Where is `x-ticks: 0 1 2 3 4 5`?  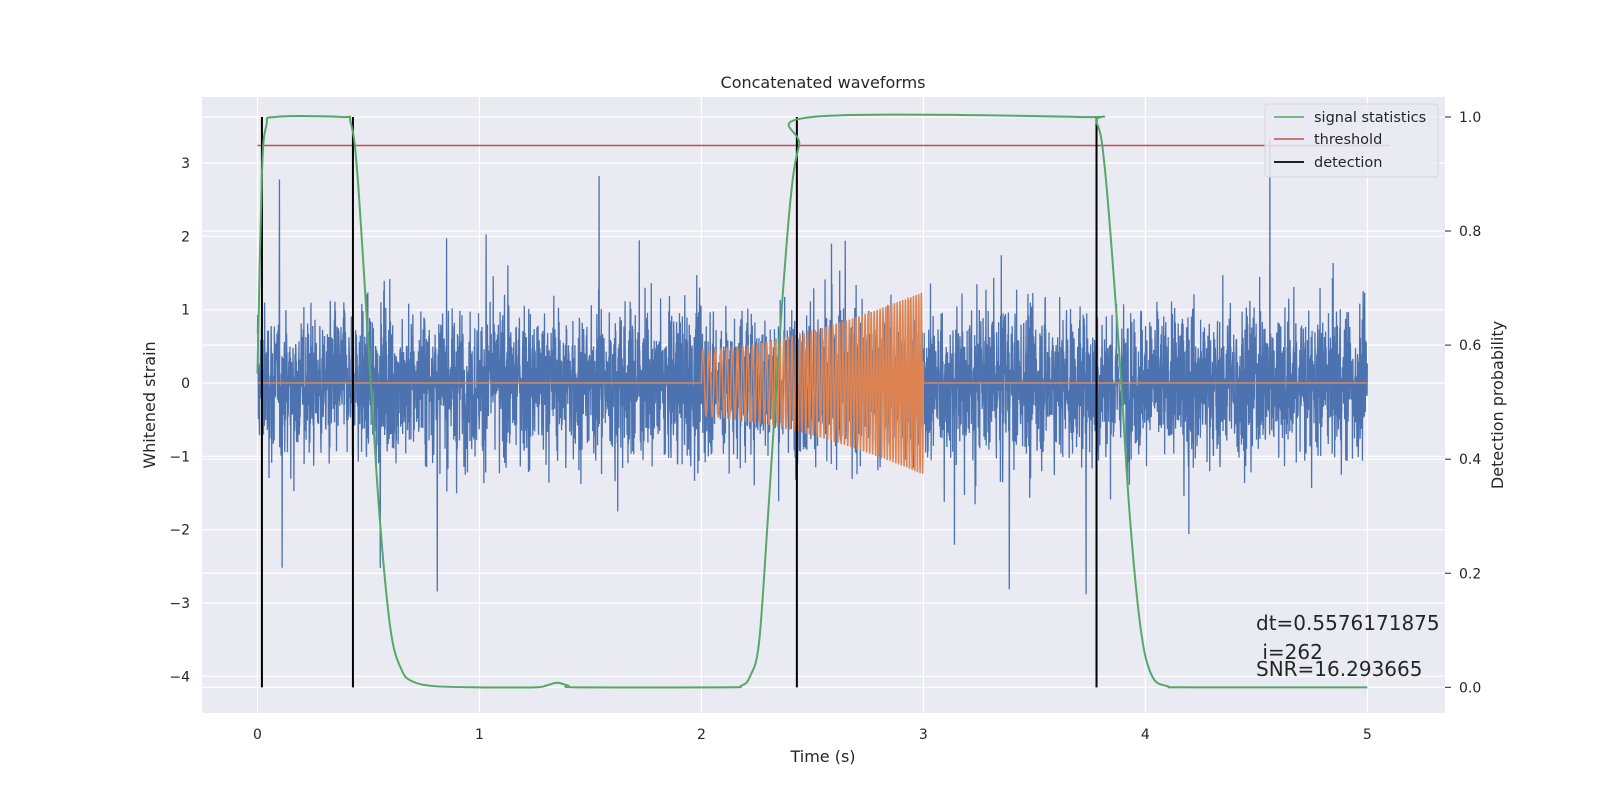 x-ticks: 0 1 2 3 4 5 is located at coordinates (812, 735).